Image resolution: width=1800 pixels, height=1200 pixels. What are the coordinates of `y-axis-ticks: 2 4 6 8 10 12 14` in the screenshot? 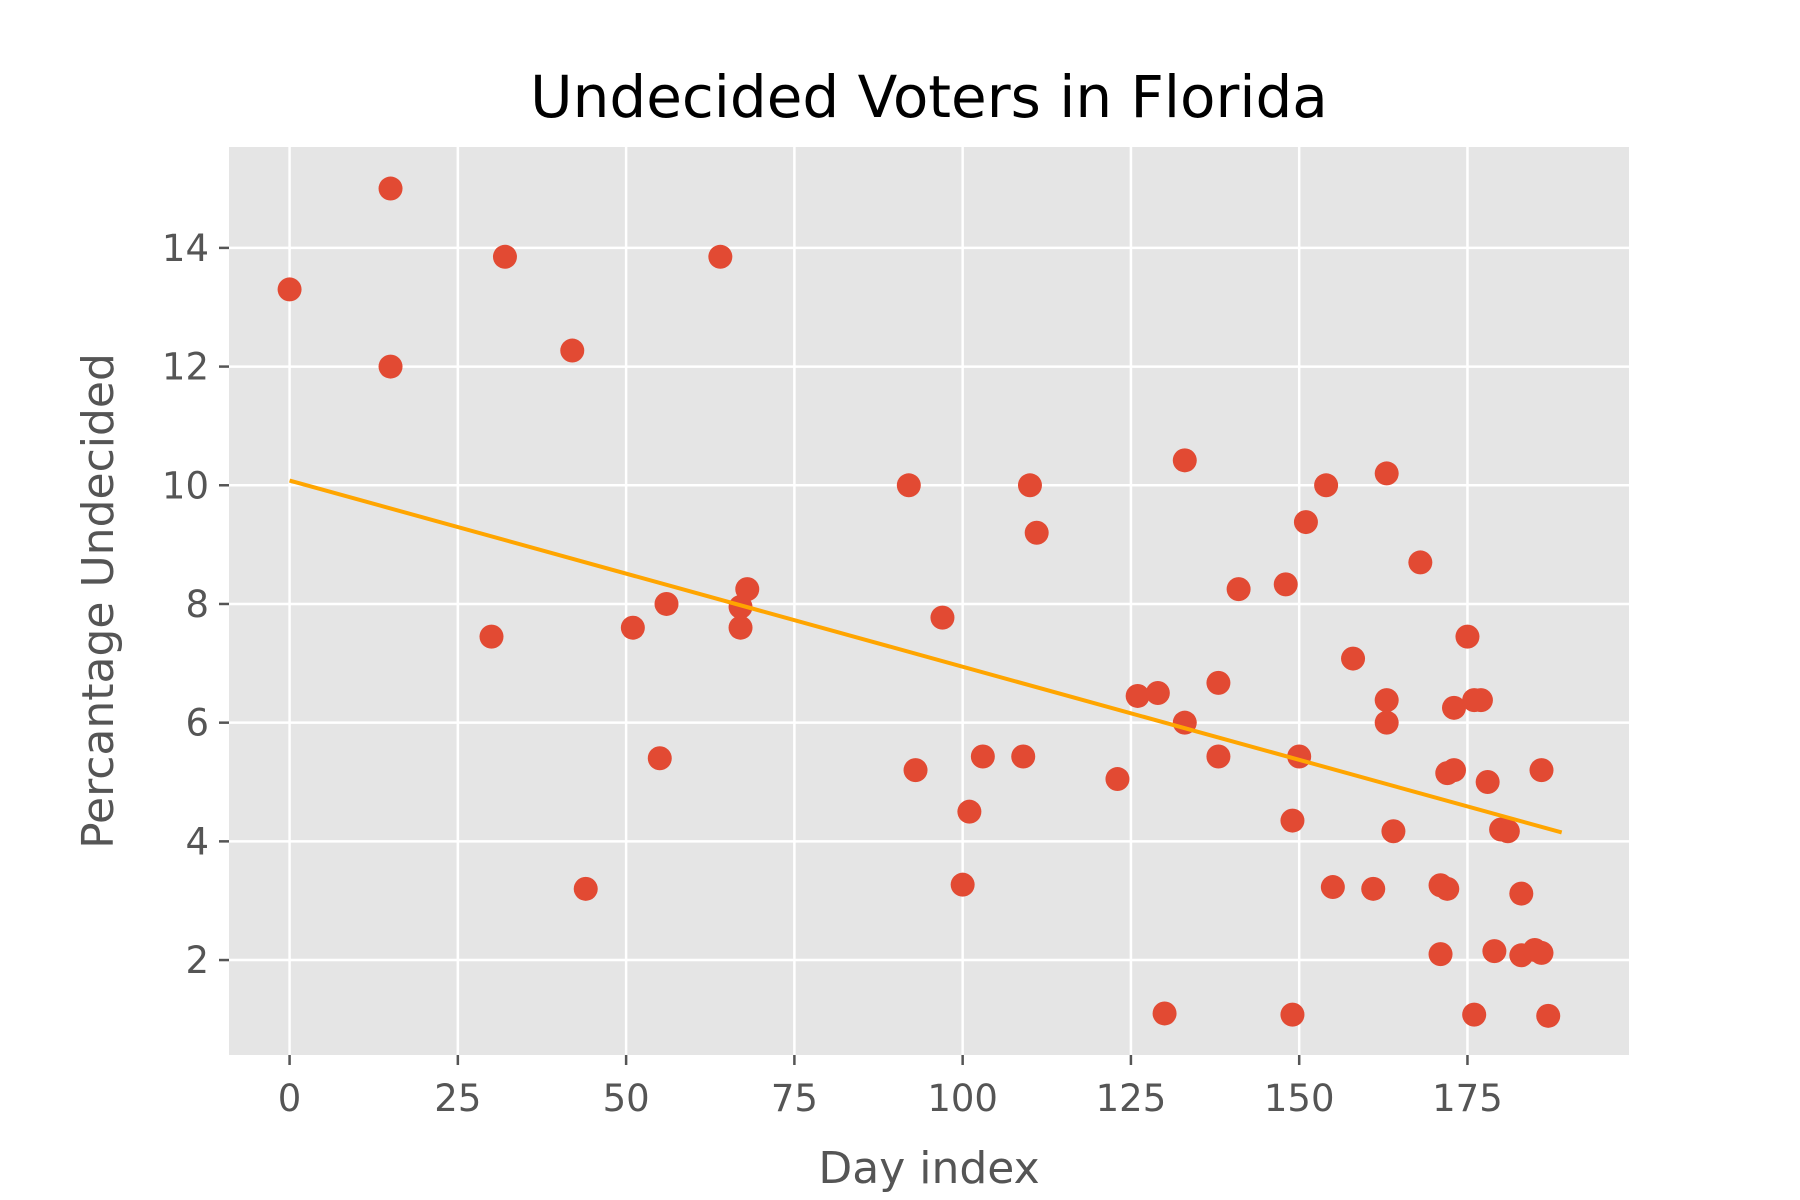 It's located at (195, 604).